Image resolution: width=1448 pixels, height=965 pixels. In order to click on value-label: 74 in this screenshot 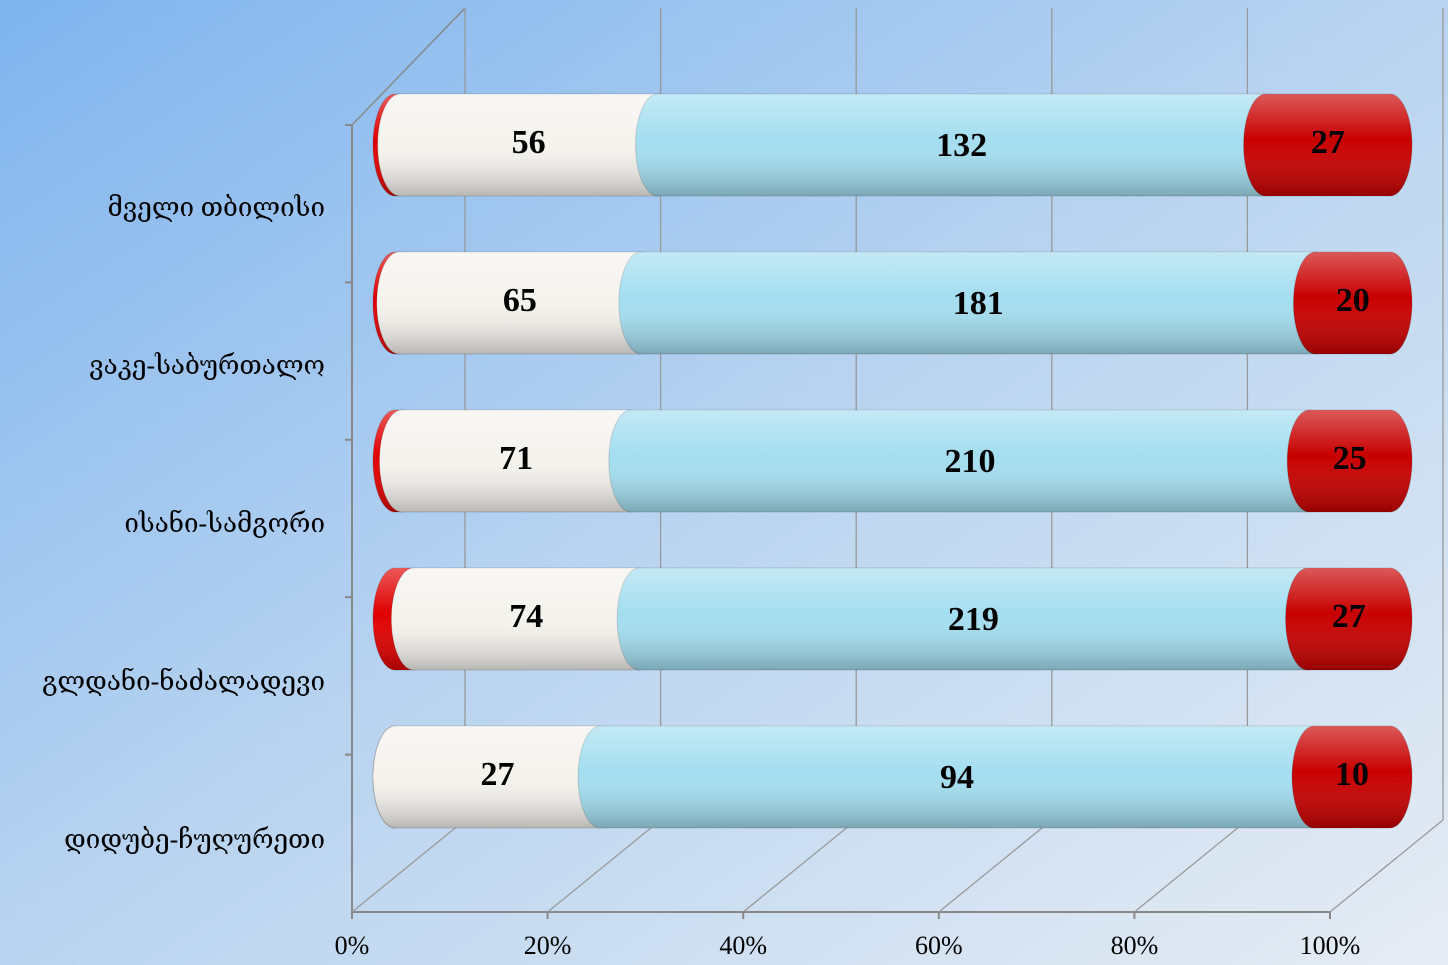, I will do `click(526, 616)`.